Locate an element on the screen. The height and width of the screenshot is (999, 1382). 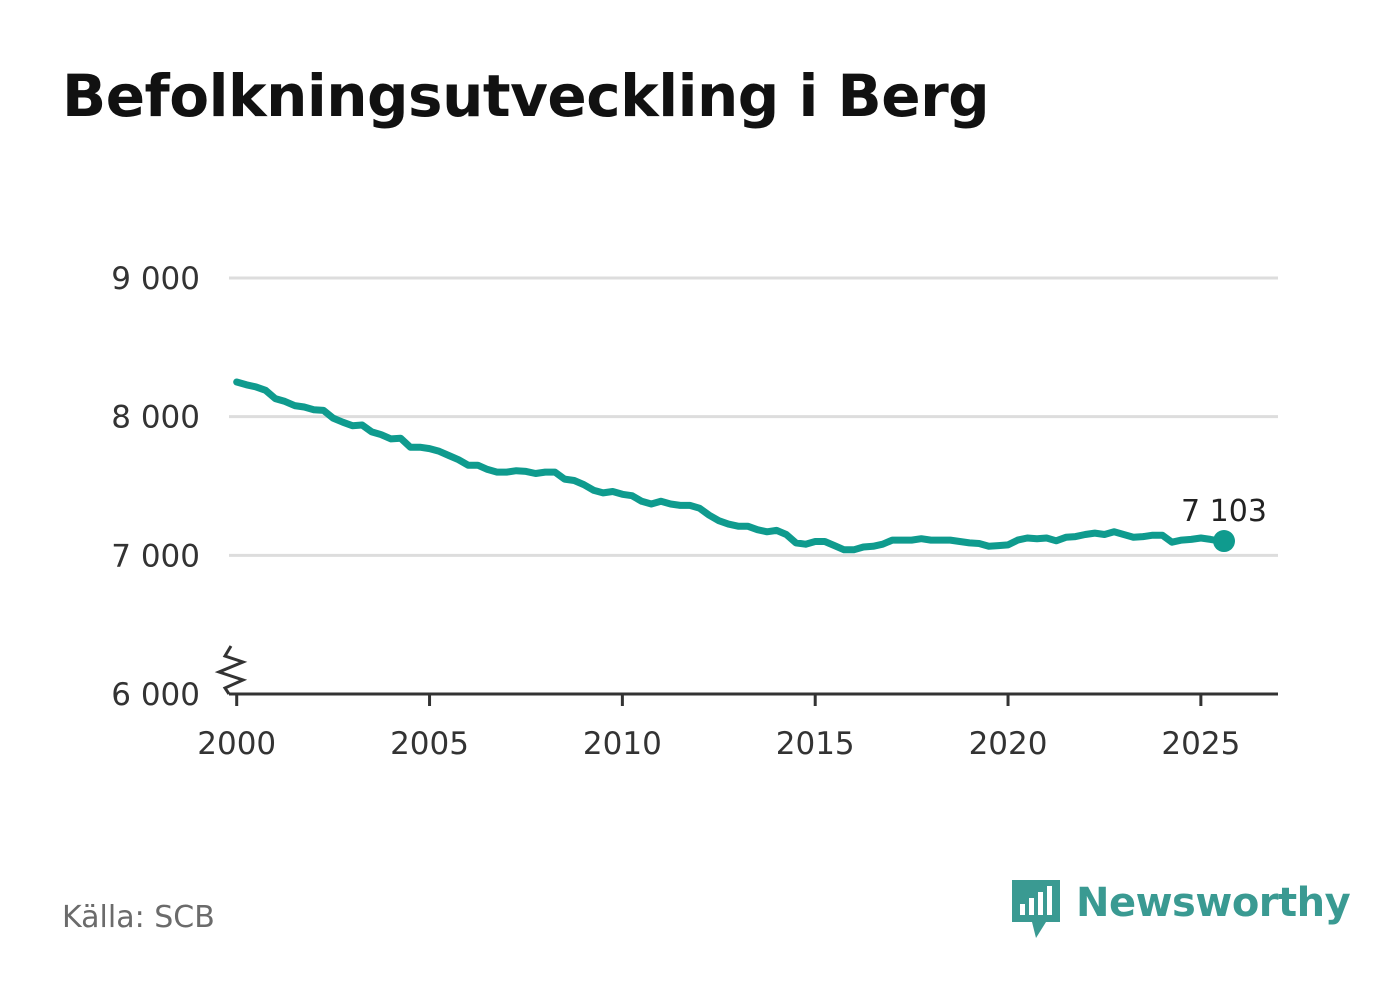
axis-break-marker is located at coordinates (231, 670).